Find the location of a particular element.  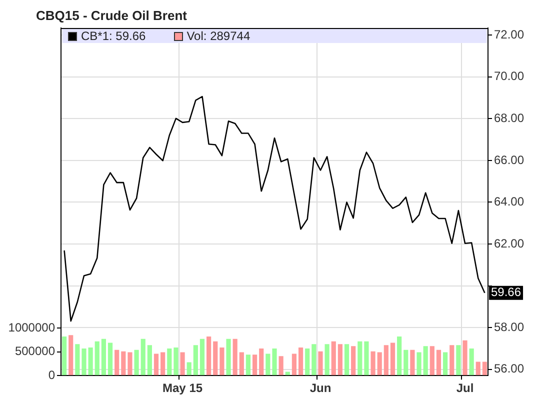

legend-label: Vol: 289744 is located at coordinates (218, 36).